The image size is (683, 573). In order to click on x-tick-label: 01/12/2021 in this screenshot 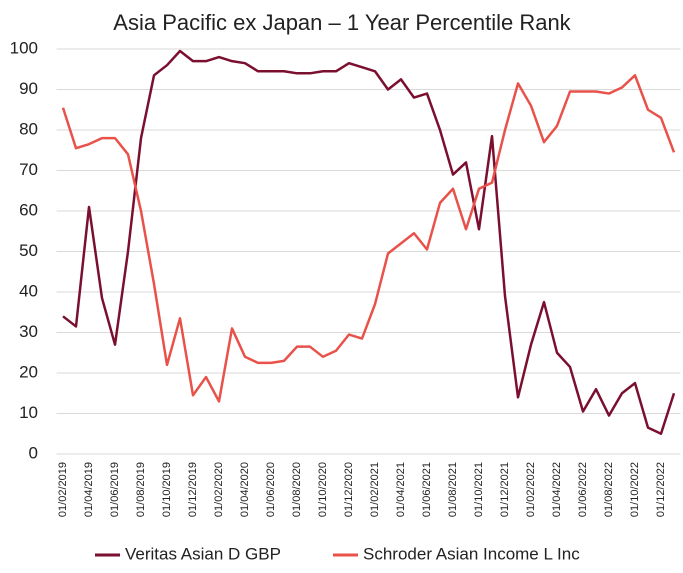, I will do `click(505, 489)`.